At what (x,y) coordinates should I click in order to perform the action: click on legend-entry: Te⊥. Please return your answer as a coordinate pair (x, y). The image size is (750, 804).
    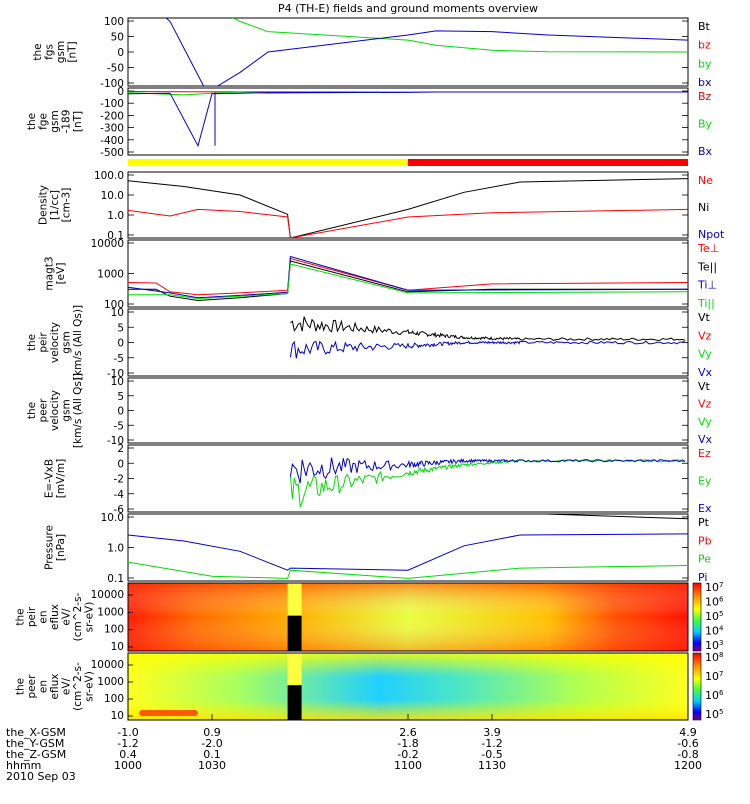
    Looking at the image, I should click on (708, 248).